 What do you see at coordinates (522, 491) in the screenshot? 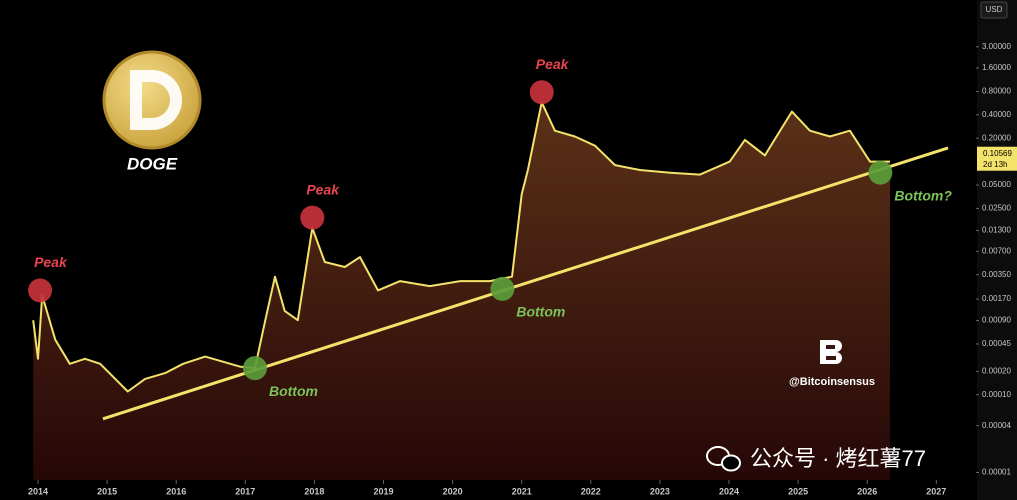
I see `x-tick-label: 2021` at bounding box center [522, 491].